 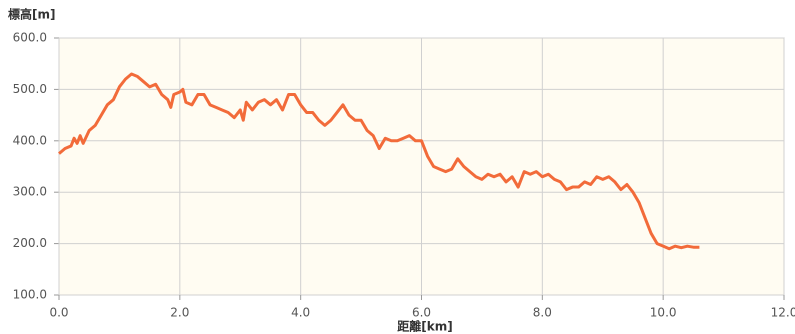 What do you see at coordinates (783, 313) in the screenshot?
I see `x-tick-label: 12.0` at bounding box center [783, 313].